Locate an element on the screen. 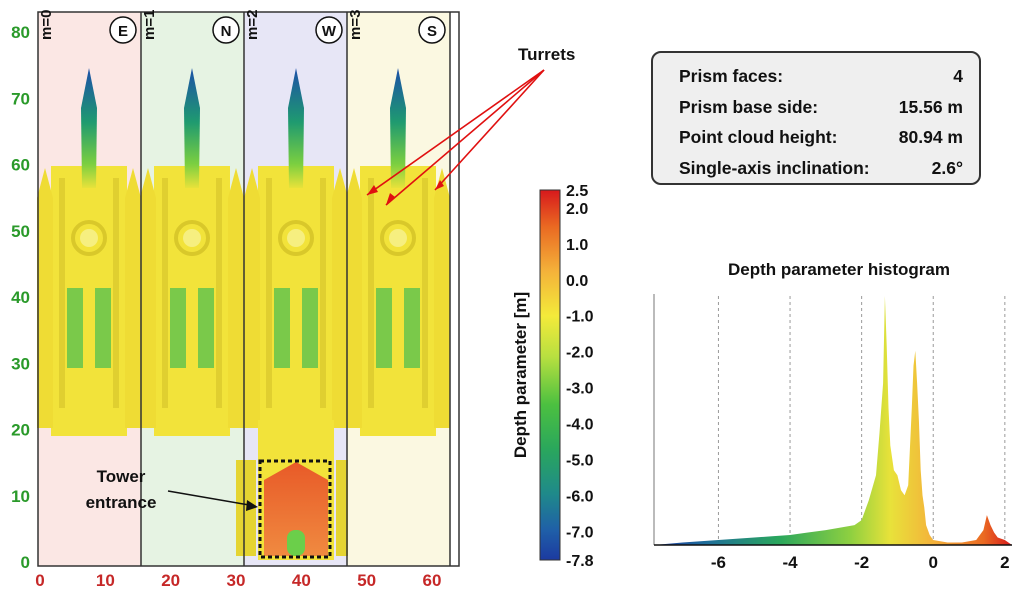 The height and width of the screenshot is (590, 1012). colorbar-tick-label: 2.0 is located at coordinates (577, 209).